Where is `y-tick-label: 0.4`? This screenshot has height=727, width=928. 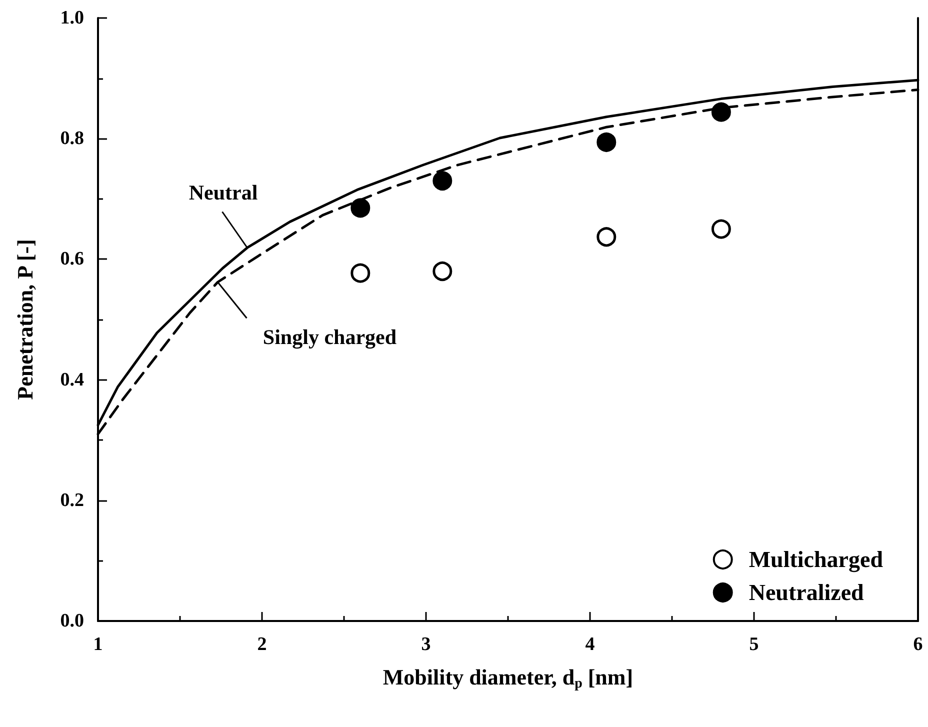
y-tick-label: 0.4 is located at coordinates (72, 379).